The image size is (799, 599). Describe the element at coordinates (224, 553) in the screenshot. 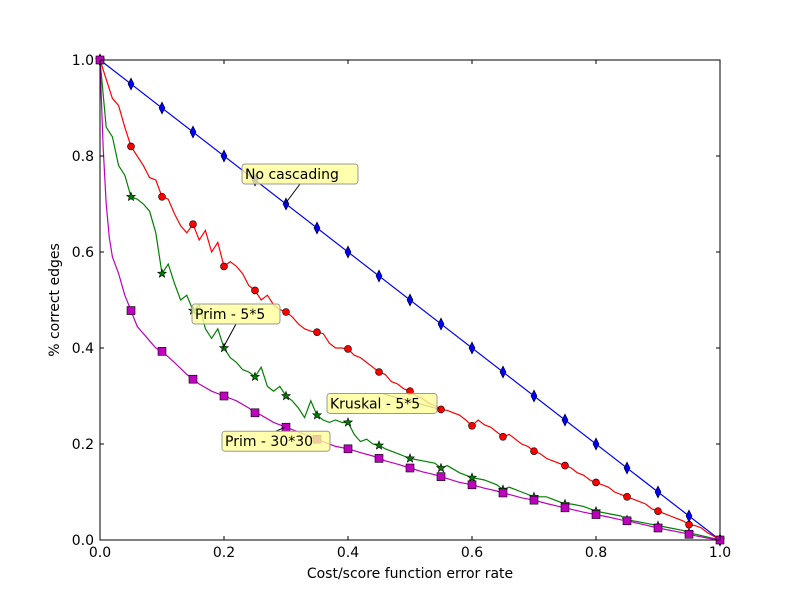

I see `x-tick-label: 0.2` at that location.